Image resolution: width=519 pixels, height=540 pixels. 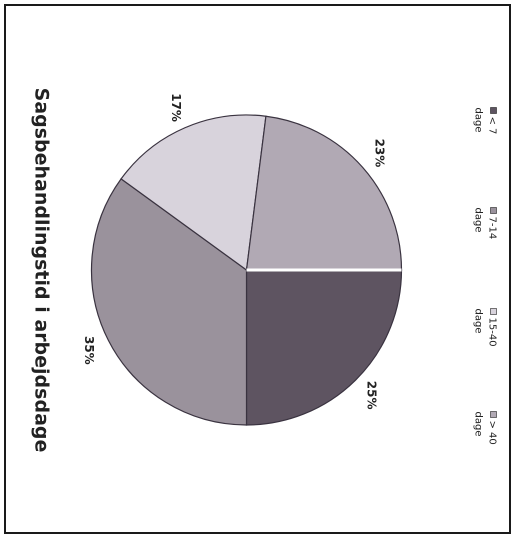 I want to click on legend-label: < 7, so click(x=492, y=126).